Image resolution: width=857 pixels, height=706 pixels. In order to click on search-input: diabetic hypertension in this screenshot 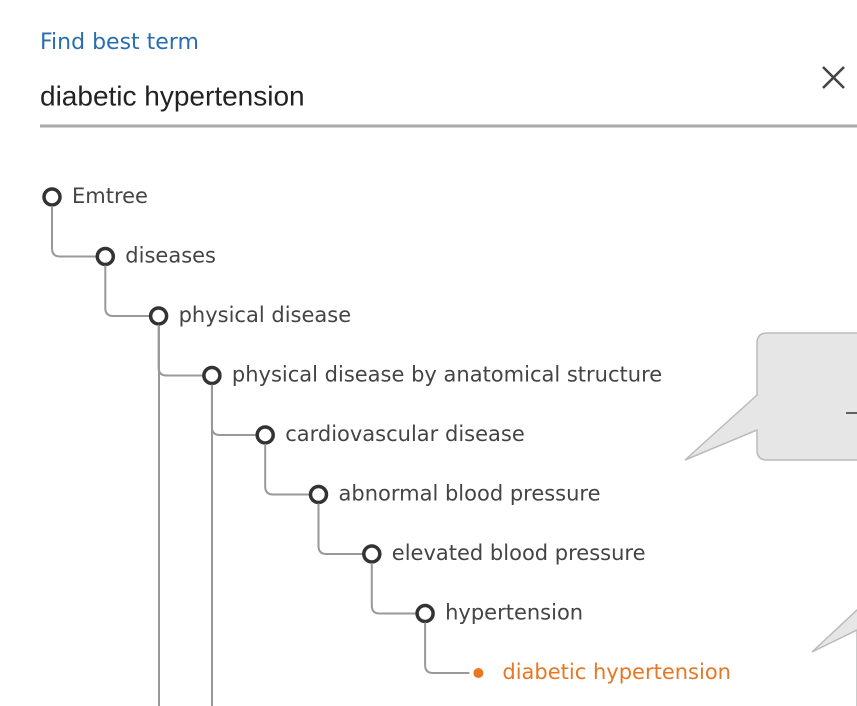, I will do `click(172, 95)`.